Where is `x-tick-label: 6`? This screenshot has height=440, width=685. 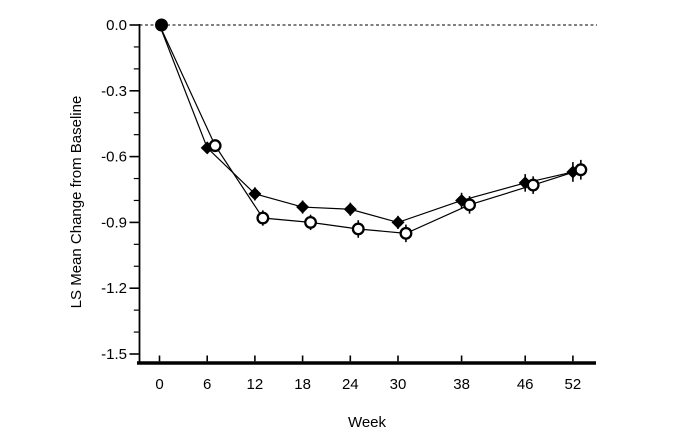
x-tick-label: 6 is located at coordinates (207, 384).